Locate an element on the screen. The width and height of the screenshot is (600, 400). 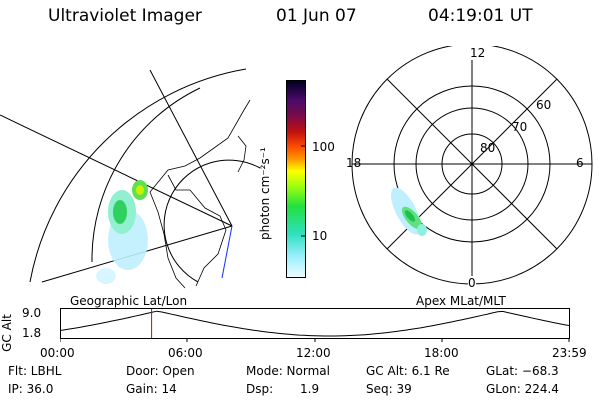
colorbar is located at coordinates (296, 179).